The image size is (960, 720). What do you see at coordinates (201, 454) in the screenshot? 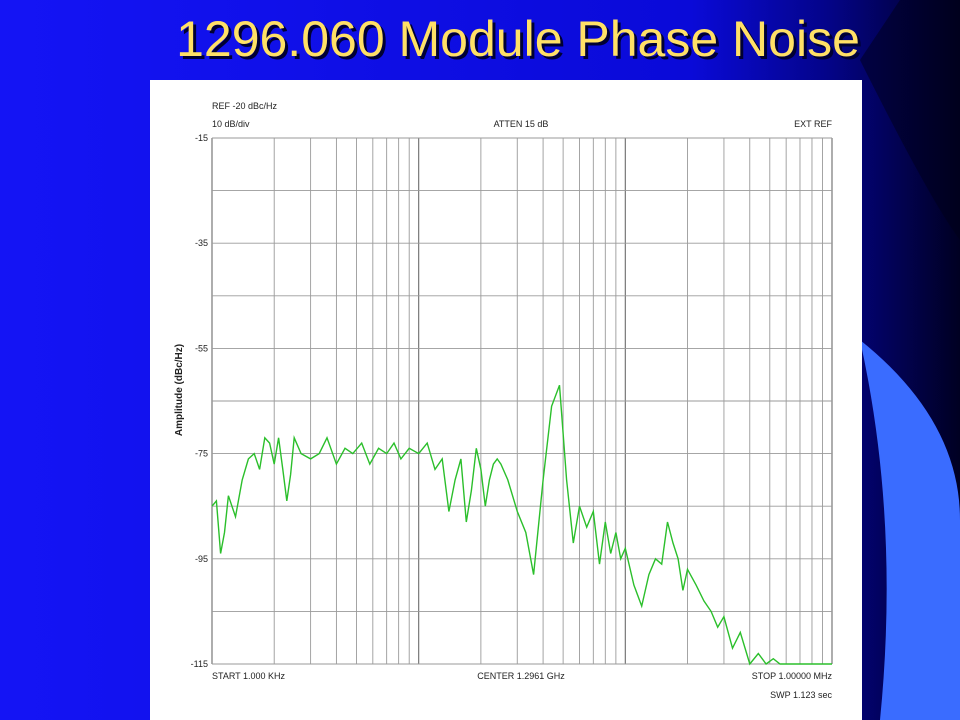
I see `y-tick-label: -75` at bounding box center [201, 454].